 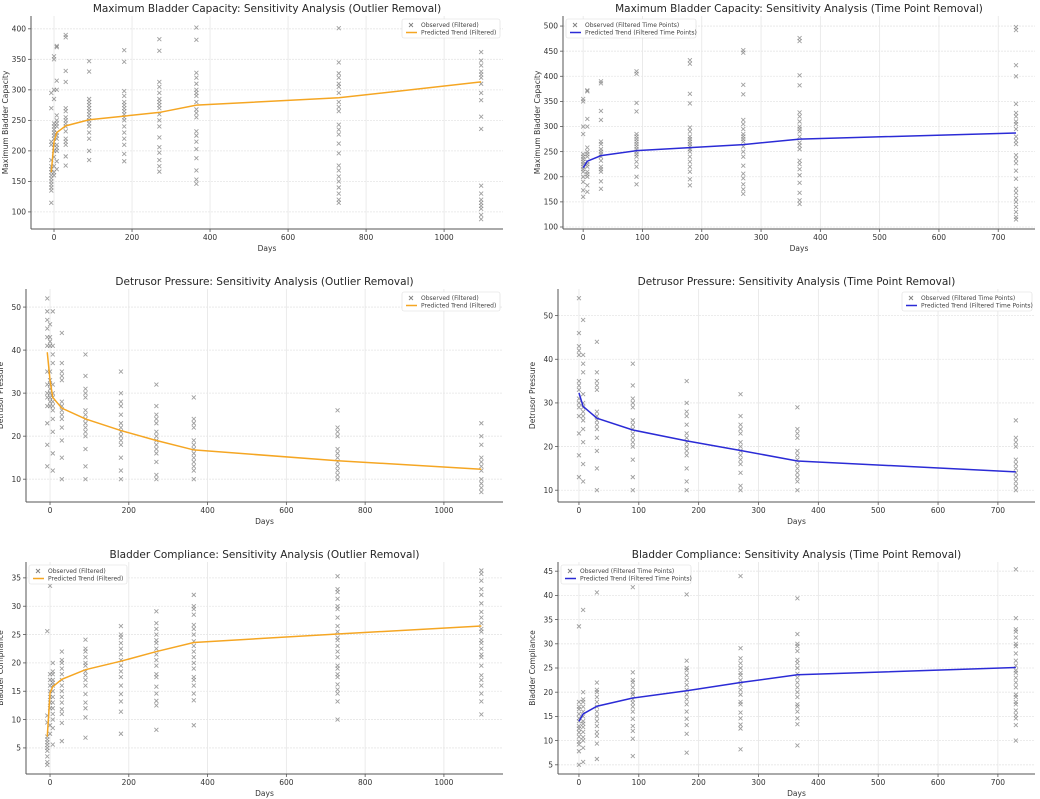 I want to click on x-tick-label: 200, so click(x=132, y=237).